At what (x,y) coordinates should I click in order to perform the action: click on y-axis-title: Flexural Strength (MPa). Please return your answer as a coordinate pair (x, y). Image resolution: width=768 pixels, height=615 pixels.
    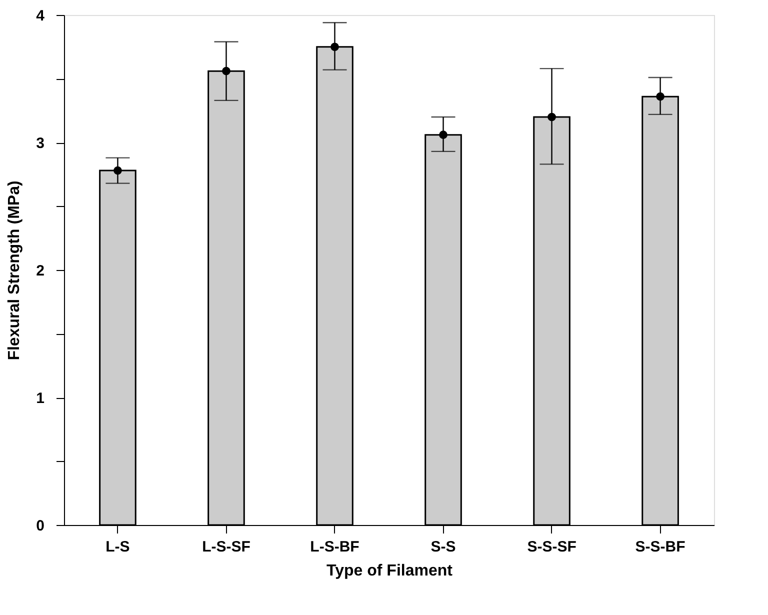
    Looking at the image, I should click on (15, 270).